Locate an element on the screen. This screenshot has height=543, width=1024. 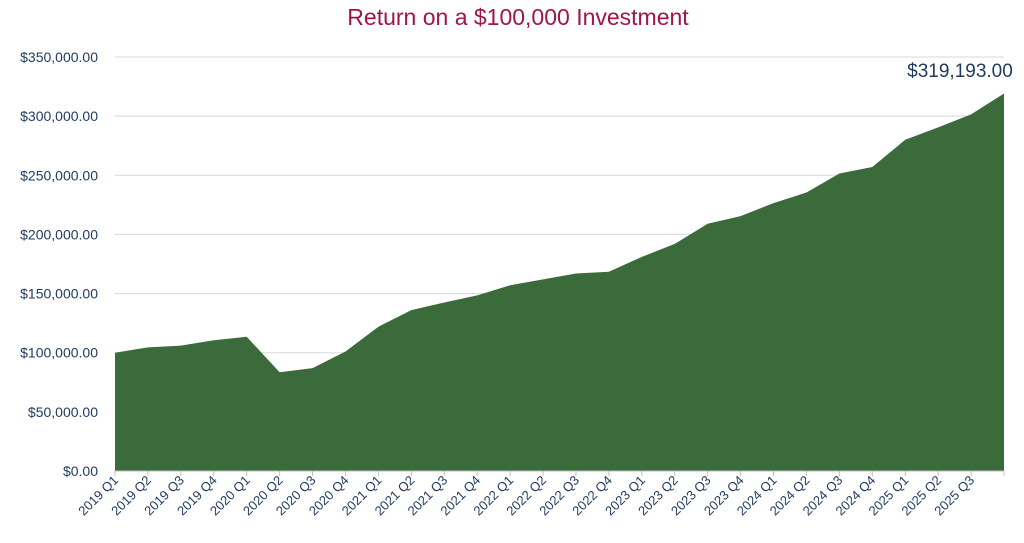
y-tick-label: $350,000.00 is located at coordinates (59, 57).